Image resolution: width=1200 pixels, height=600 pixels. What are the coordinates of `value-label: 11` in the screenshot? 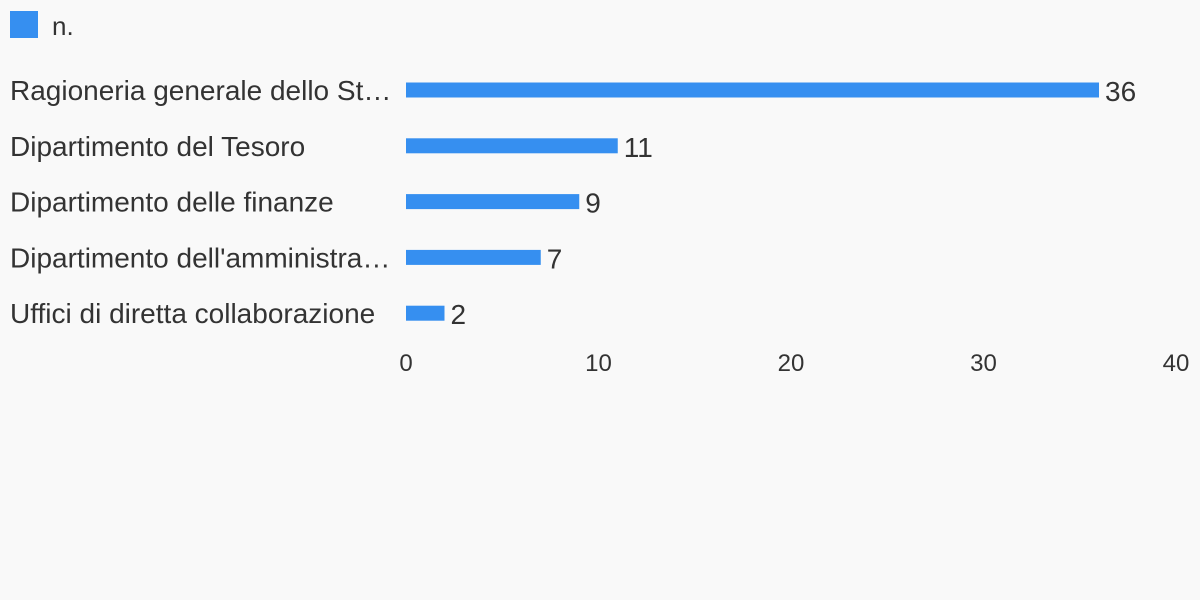 It's located at (638, 147).